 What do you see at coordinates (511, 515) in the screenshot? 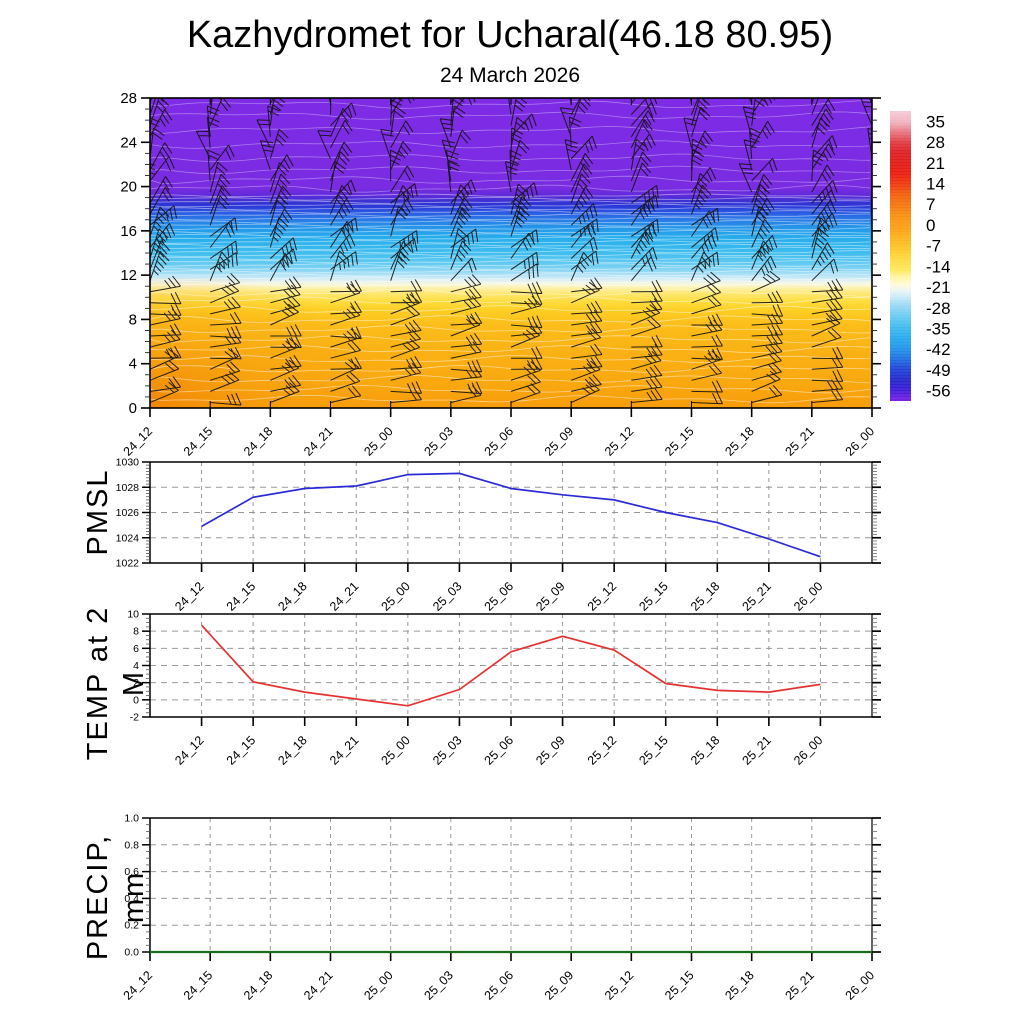
I see `pmsl-line` at bounding box center [511, 515].